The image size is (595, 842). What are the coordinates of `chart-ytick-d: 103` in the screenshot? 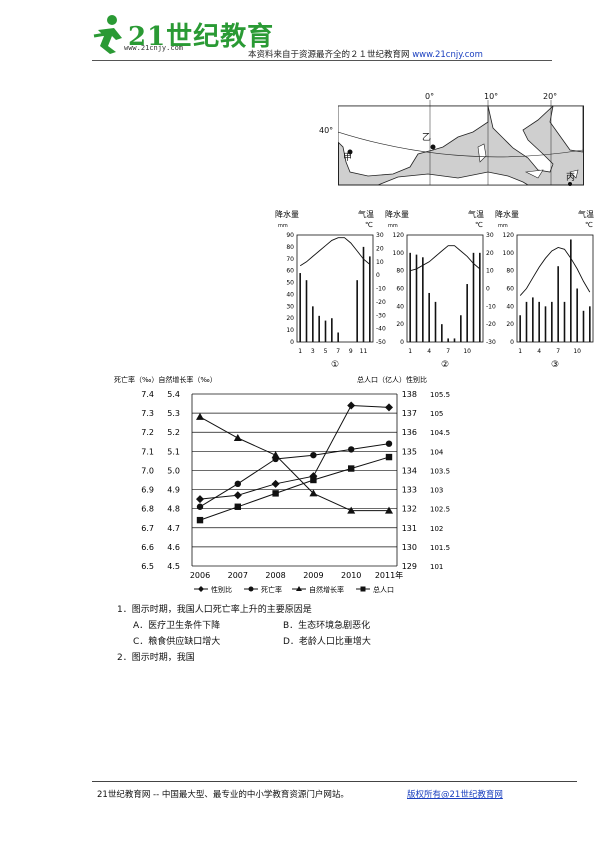 It's located at (436, 491).